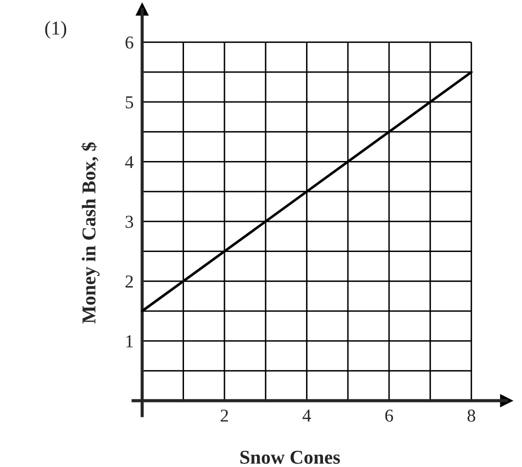 The width and height of the screenshot is (522, 467). Describe the element at coordinates (129, 341) in the screenshot. I see `y-tick-label: 1` at that location.